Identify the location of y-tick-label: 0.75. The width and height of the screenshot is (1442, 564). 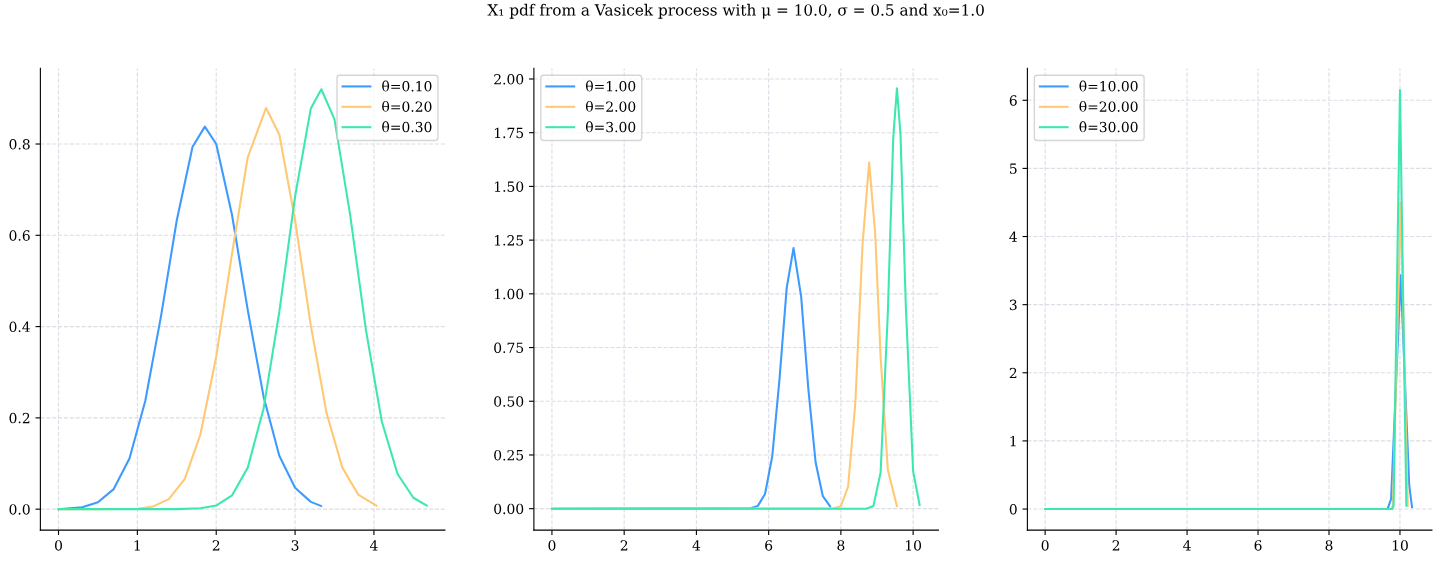
(509, 348).